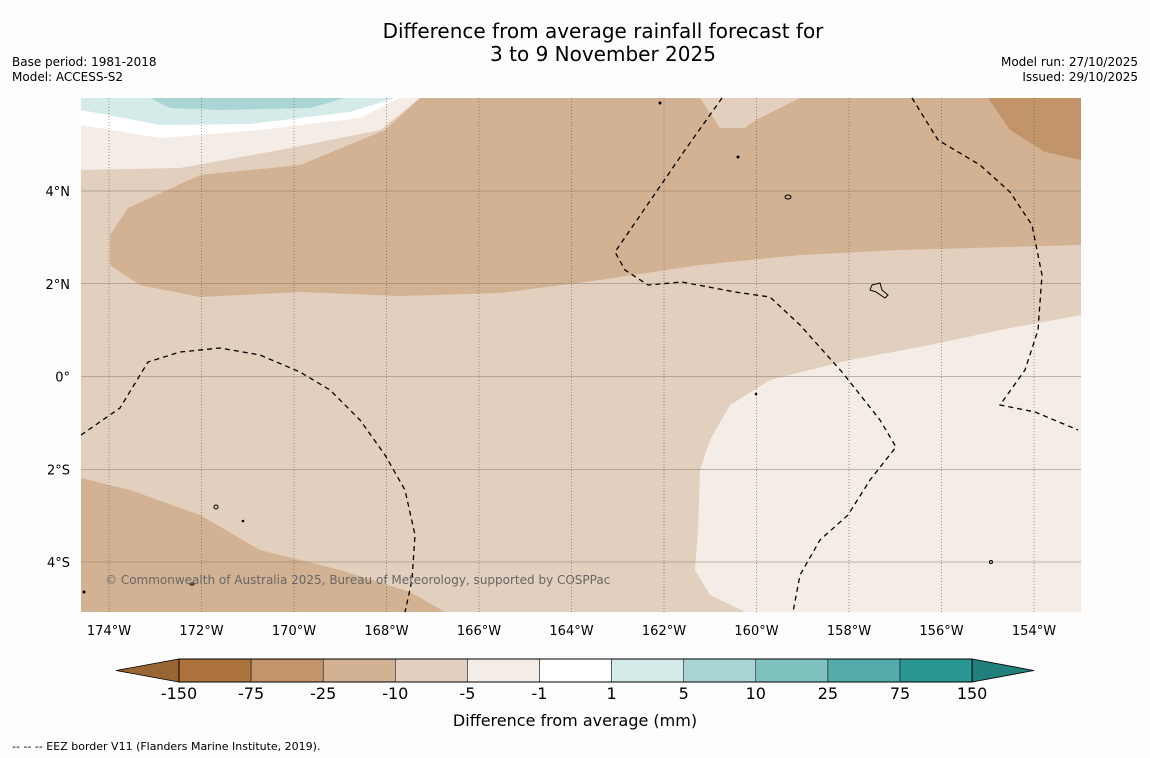 The width and height of the screenshot is (1150, 758). What do you see at coordinates (179, 693) in the screenshot?
I see `colorbar-tick-label: -150` at bounding box center [179, 693].